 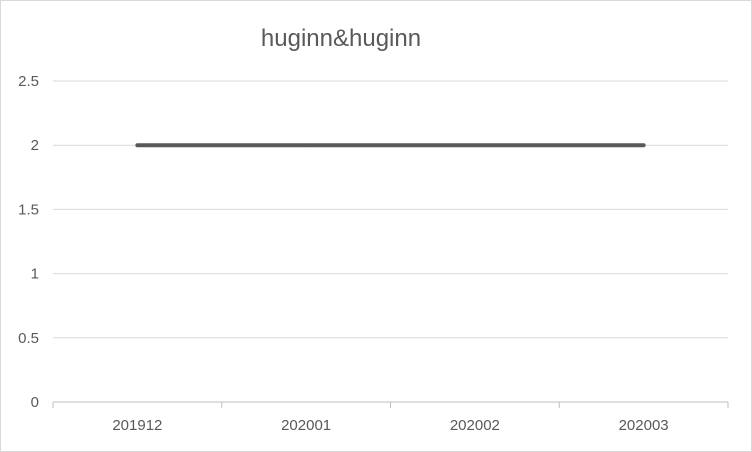 What do you see at coordinates (35, 402) in the screenshot?
I see `y-tick-label: 0` at bounding box center [35, 402].